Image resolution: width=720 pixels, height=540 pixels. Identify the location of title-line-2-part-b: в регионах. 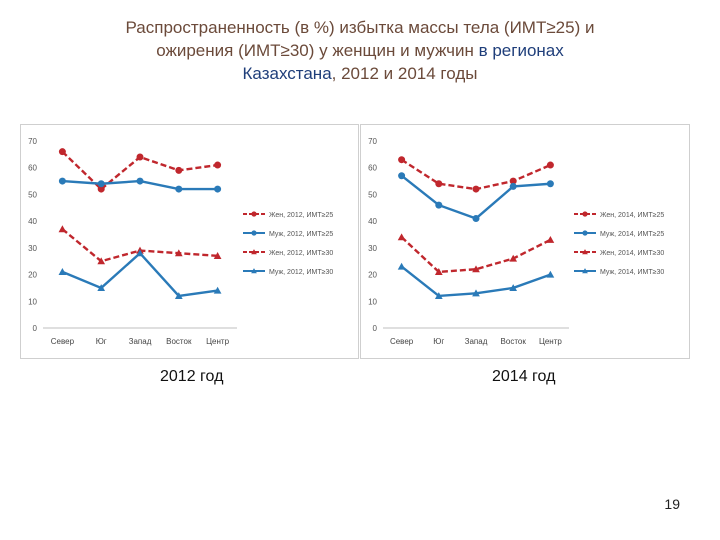
(521, 50).